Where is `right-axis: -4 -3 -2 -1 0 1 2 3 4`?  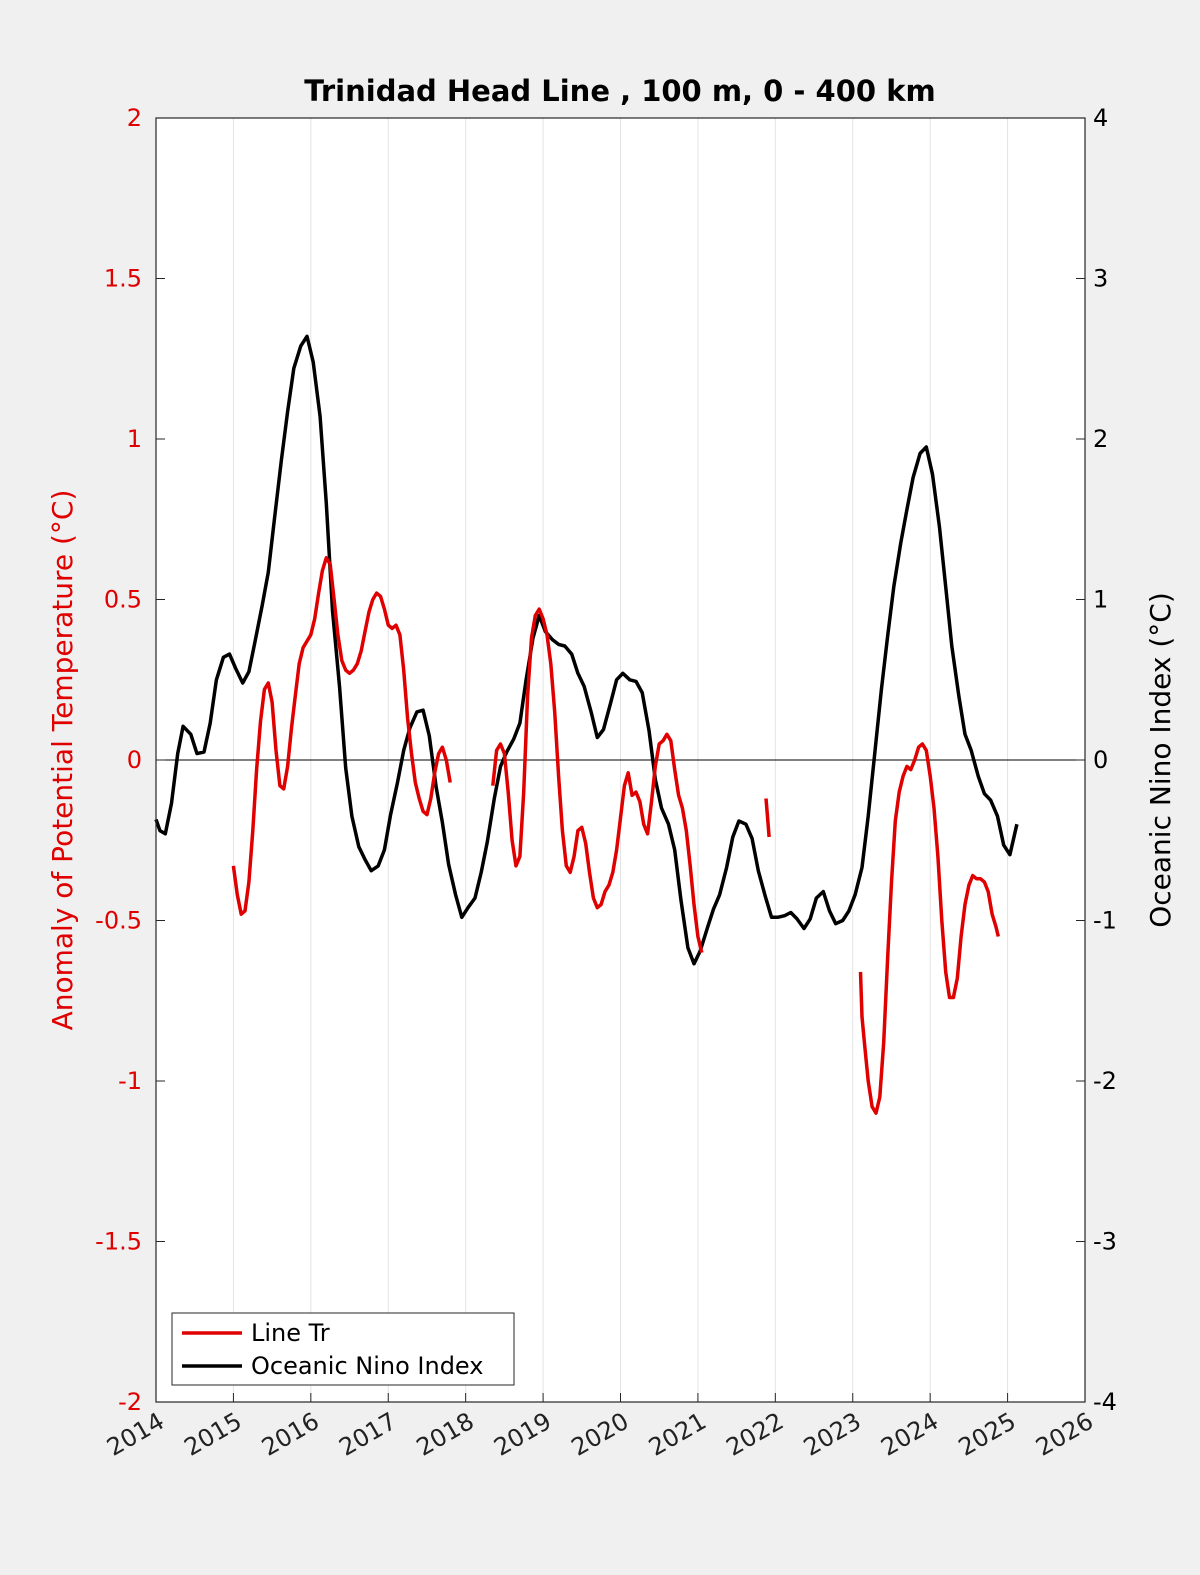
right-axis: -4 -3 -2 -1 0 1 2 3 4 is located at coordinates (1096, 760).